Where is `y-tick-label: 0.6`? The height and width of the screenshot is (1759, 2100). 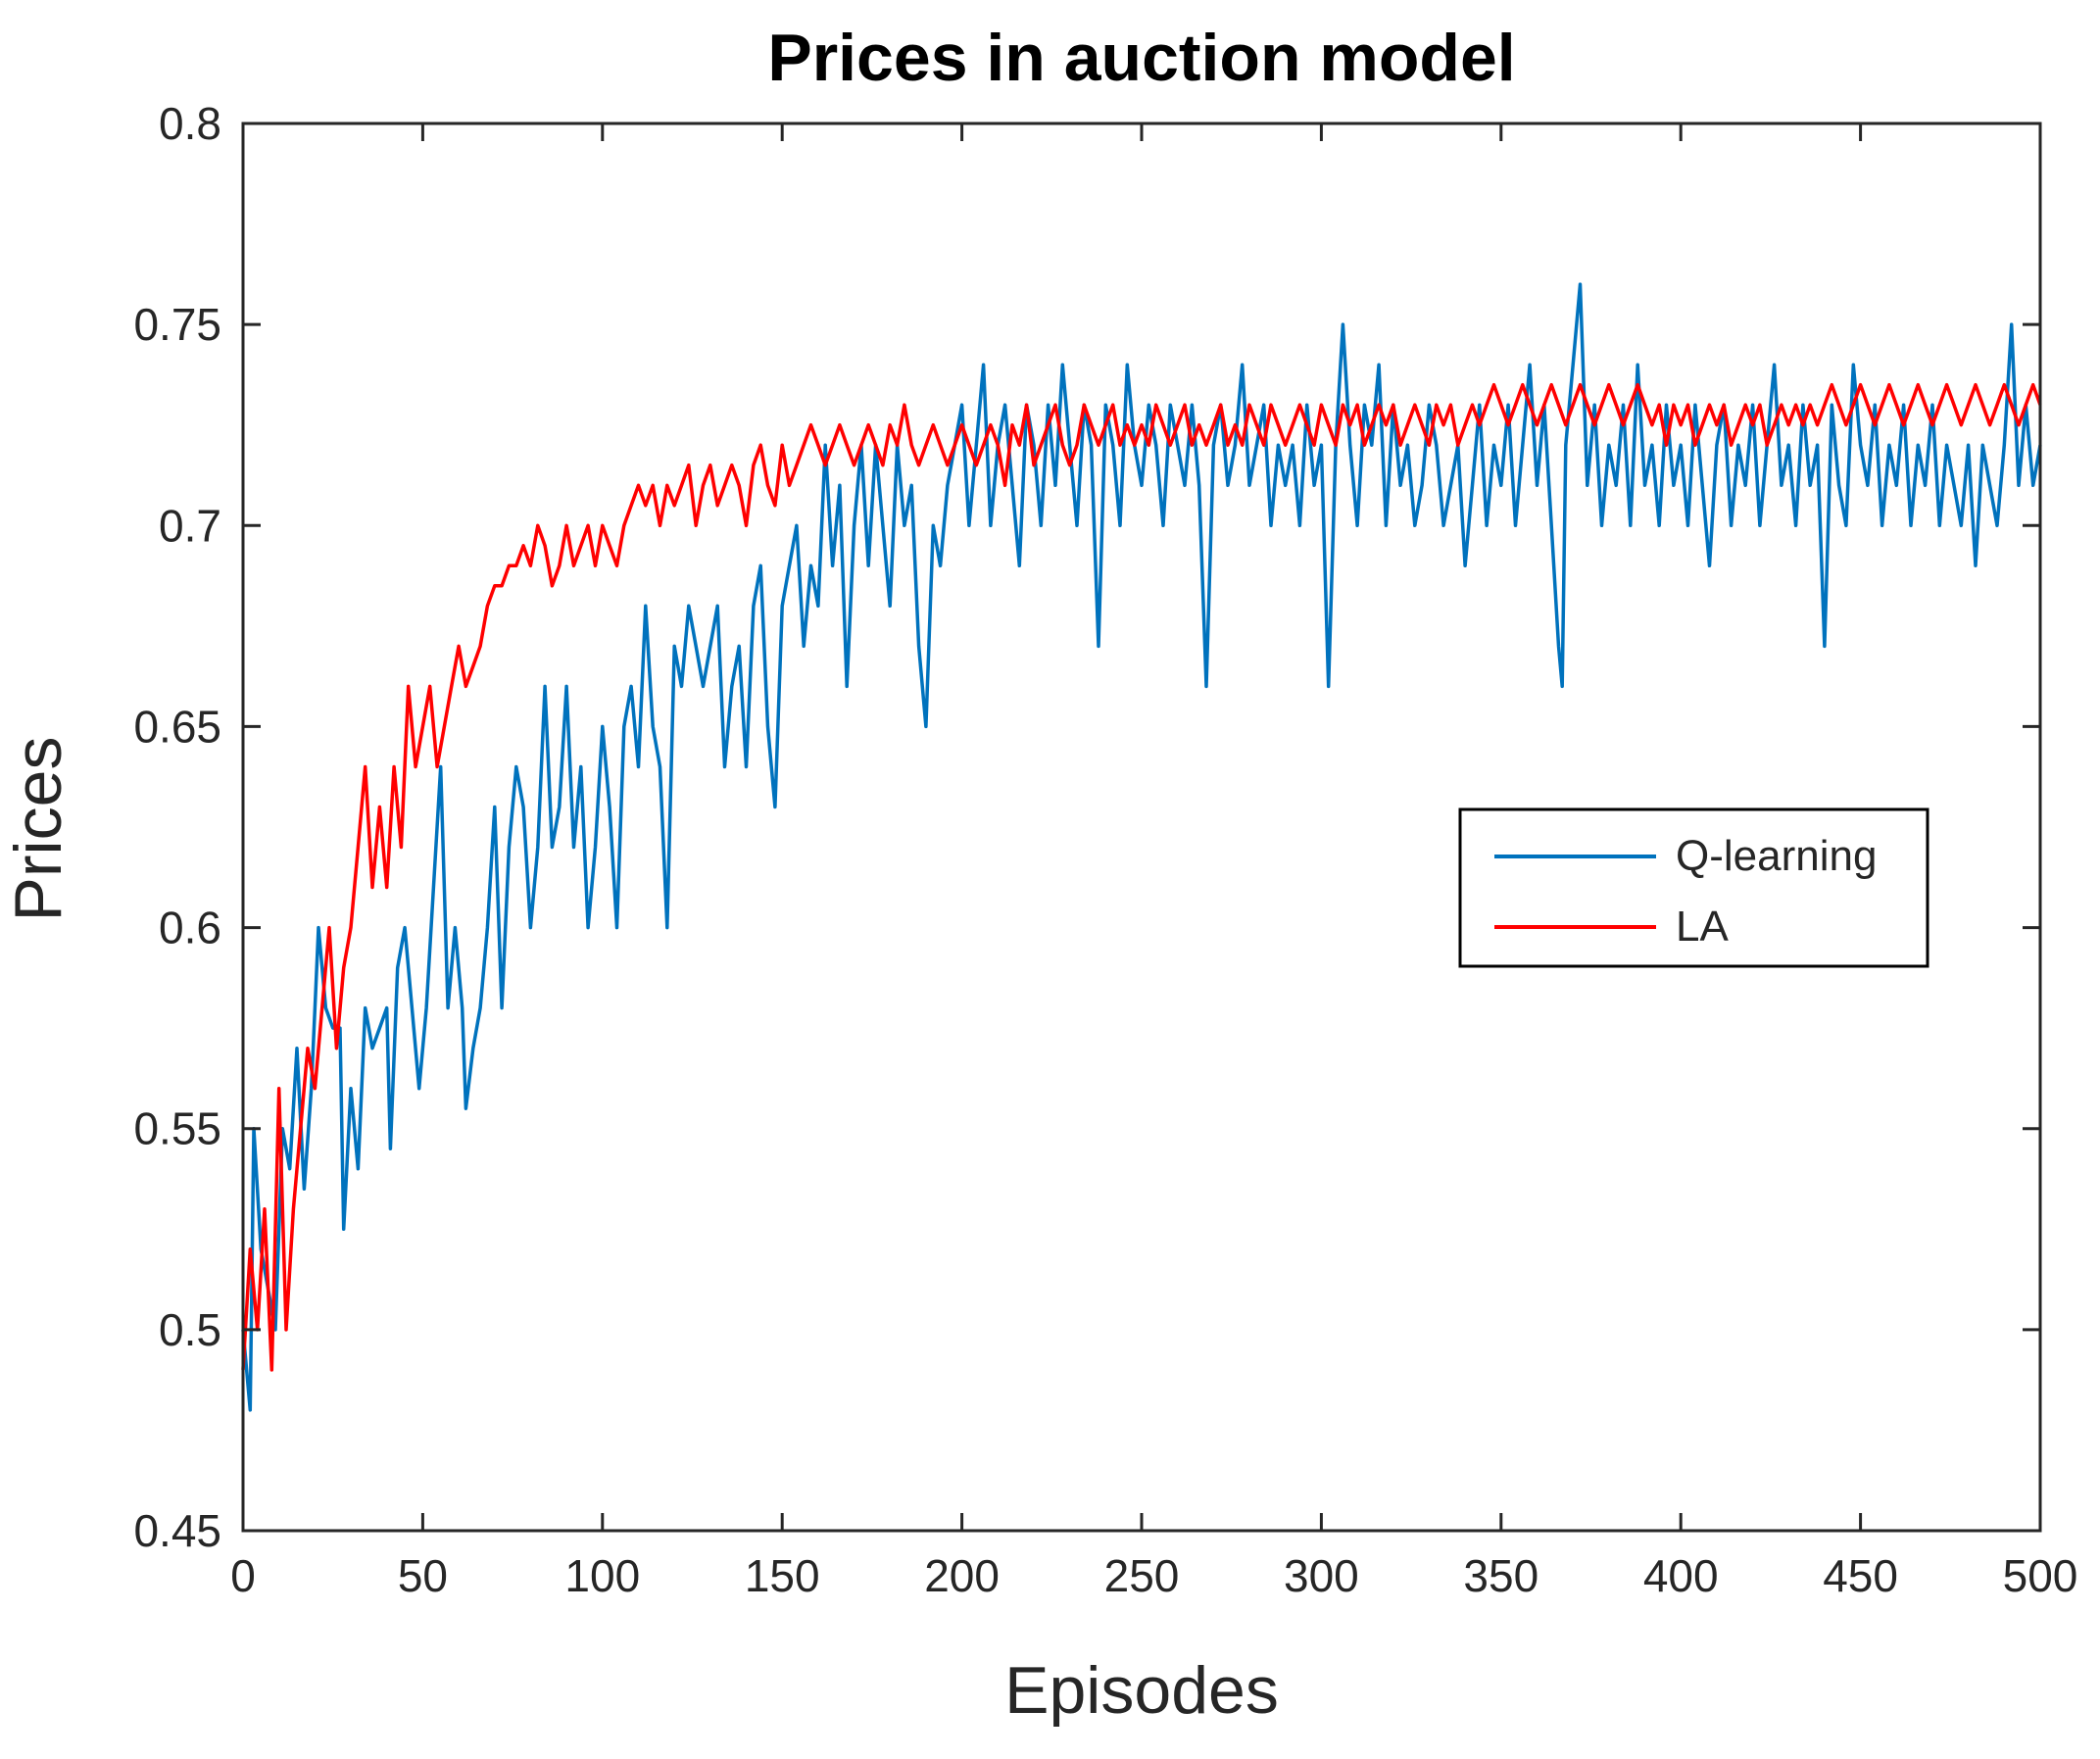 y-tick-label: 0.6 is located at coordinates (190, 928).